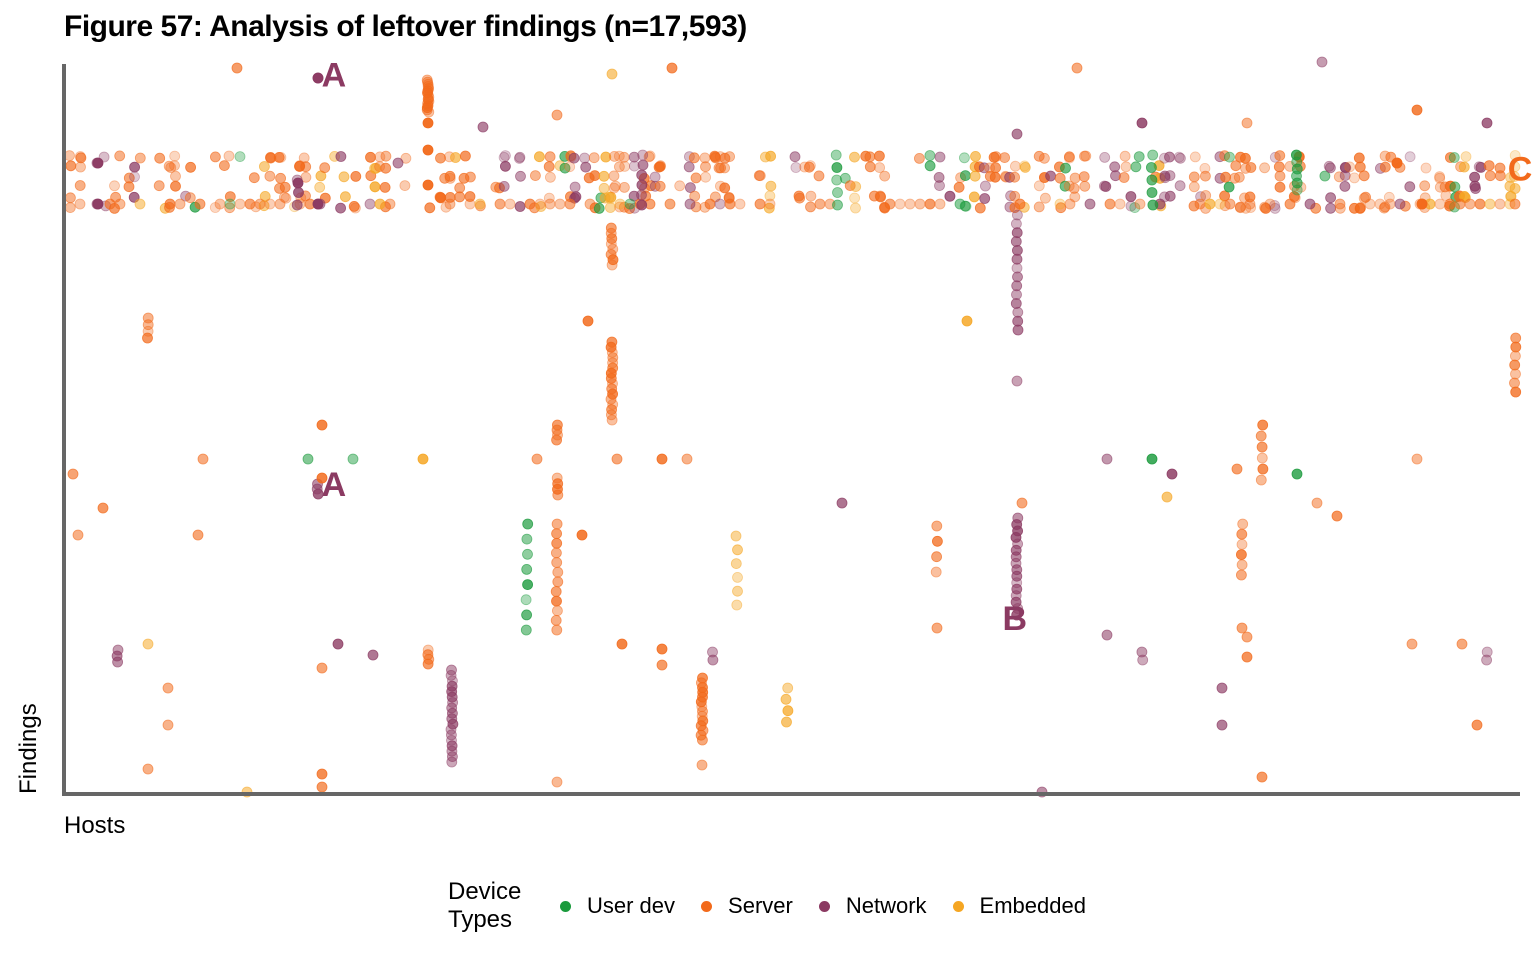 Image resolution: width=1536 pixels, height=960 pixels. Describe the element at coordinates (872, 906) in the screenshot. I see `legend-item-network: Network` at that location.